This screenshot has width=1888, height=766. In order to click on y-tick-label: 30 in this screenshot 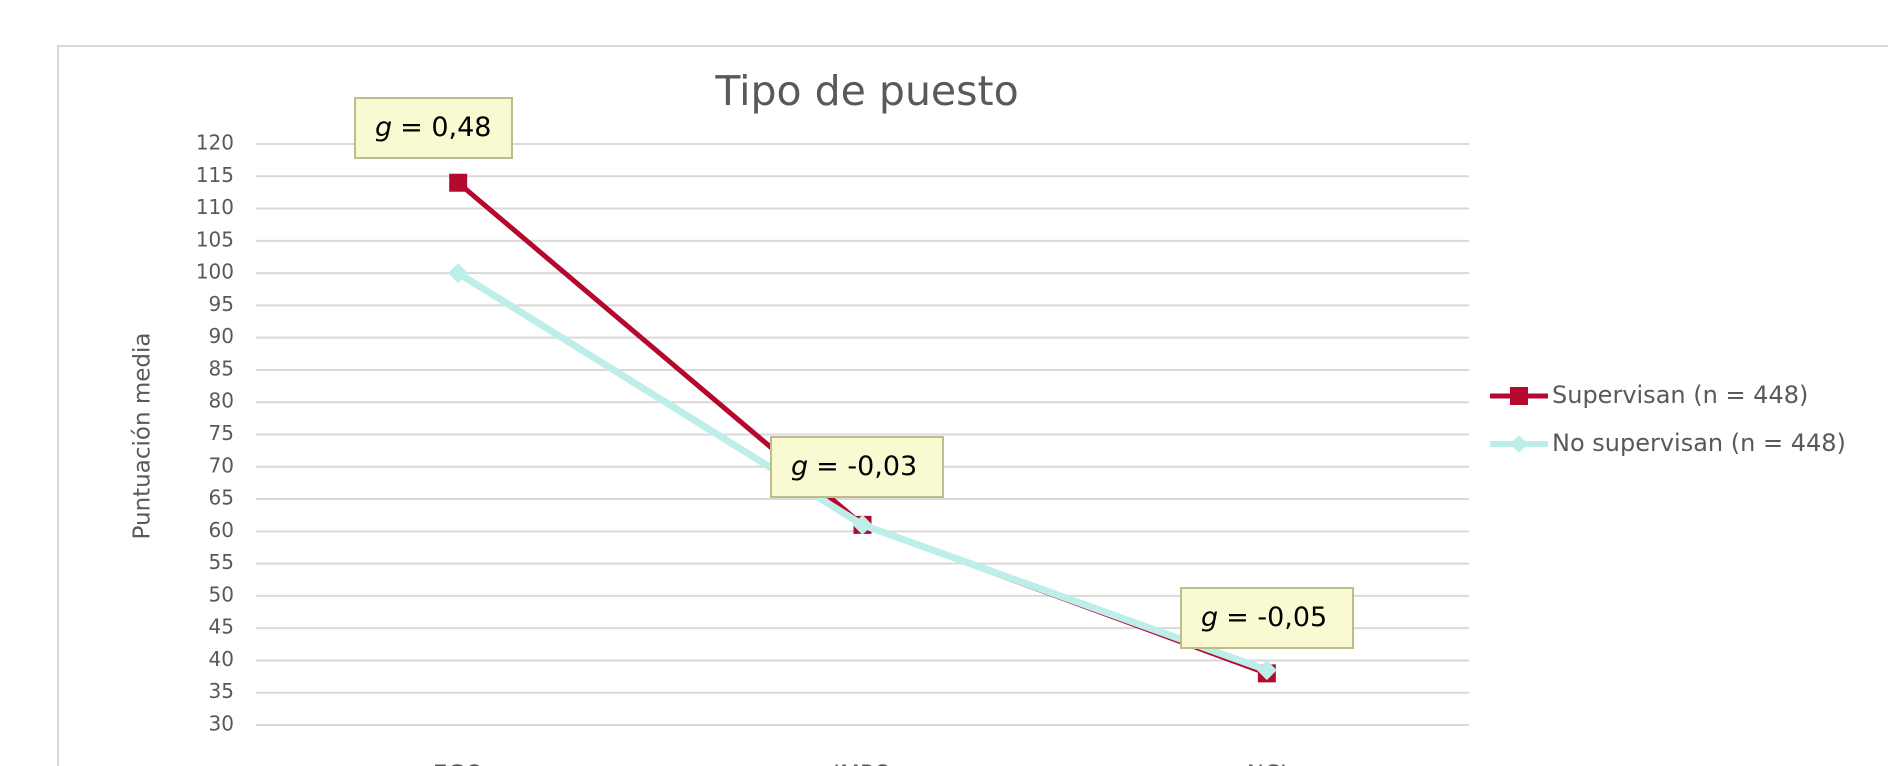, I will do `click(221, 724)`.